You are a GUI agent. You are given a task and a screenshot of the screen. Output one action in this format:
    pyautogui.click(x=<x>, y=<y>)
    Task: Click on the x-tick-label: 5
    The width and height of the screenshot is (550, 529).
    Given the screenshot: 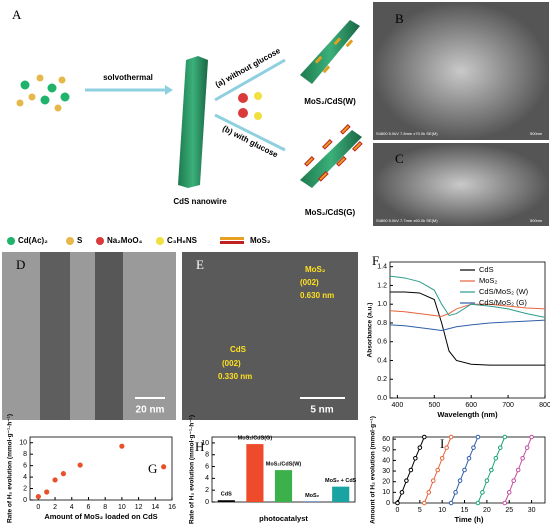 What is the action you would take?
    pyautogui.click(x=420, y=510)
    